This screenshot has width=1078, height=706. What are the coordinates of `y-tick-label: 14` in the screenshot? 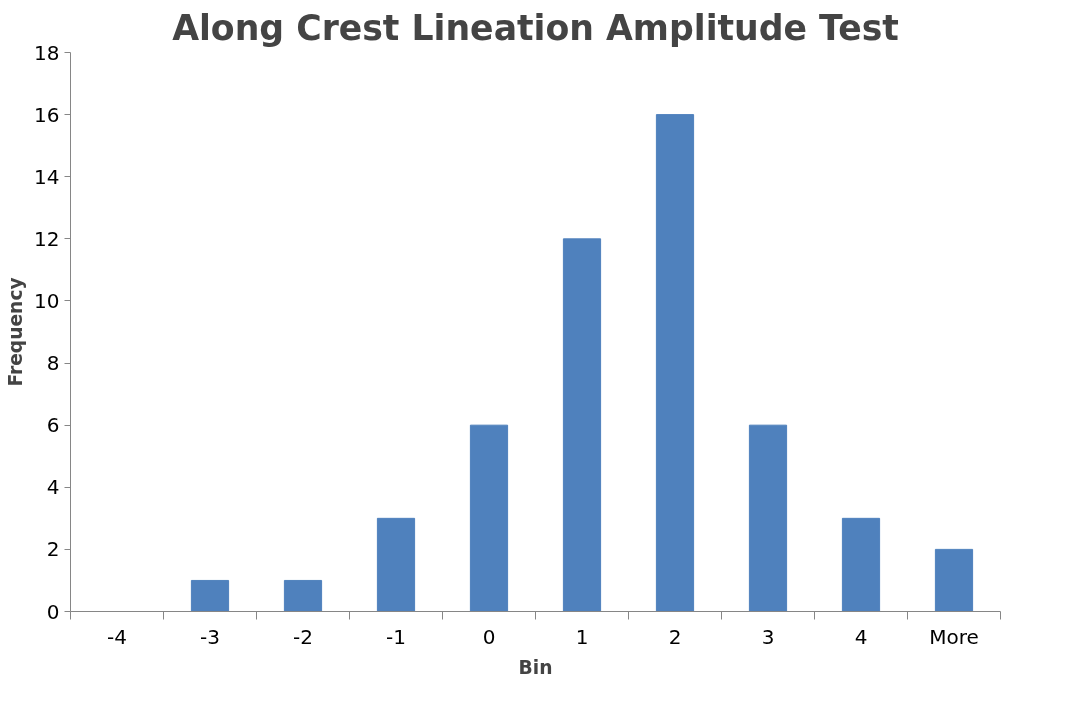 It's located at (47, 176).